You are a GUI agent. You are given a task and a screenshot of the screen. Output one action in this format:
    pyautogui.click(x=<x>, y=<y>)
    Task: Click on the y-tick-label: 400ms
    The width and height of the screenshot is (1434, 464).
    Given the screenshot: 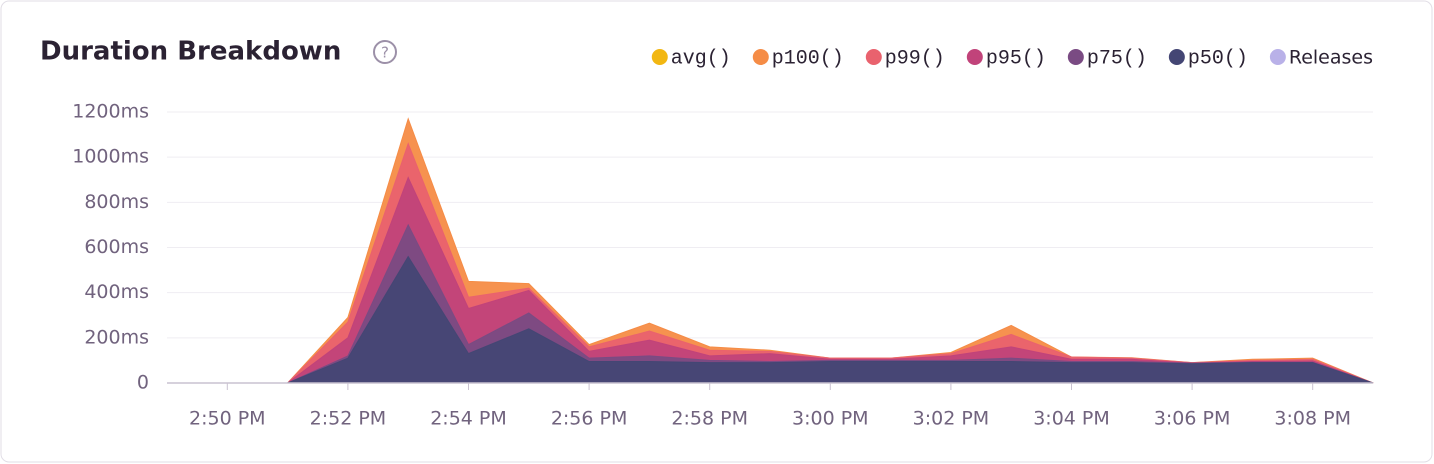 What is the action you would take?
    pyautogui.click(x=116, y=292)
    